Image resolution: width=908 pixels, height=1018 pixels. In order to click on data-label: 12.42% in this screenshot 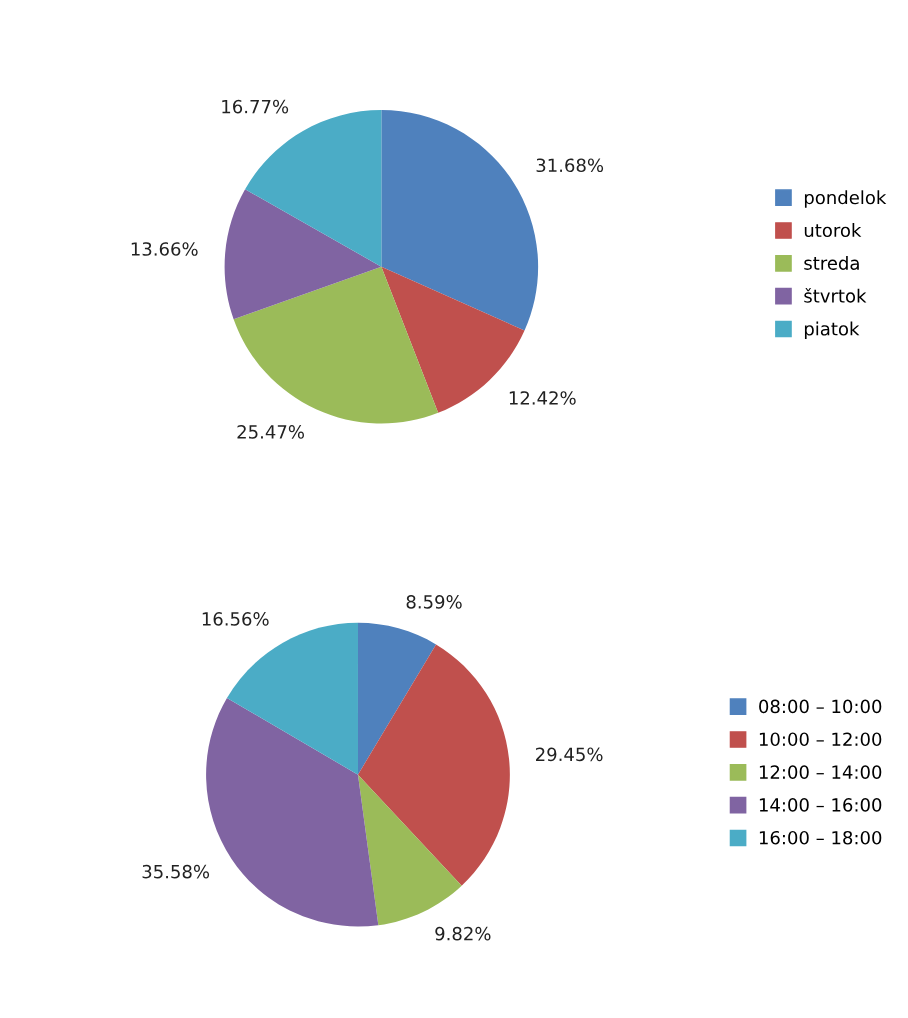, I will do `click(542, 398)`.